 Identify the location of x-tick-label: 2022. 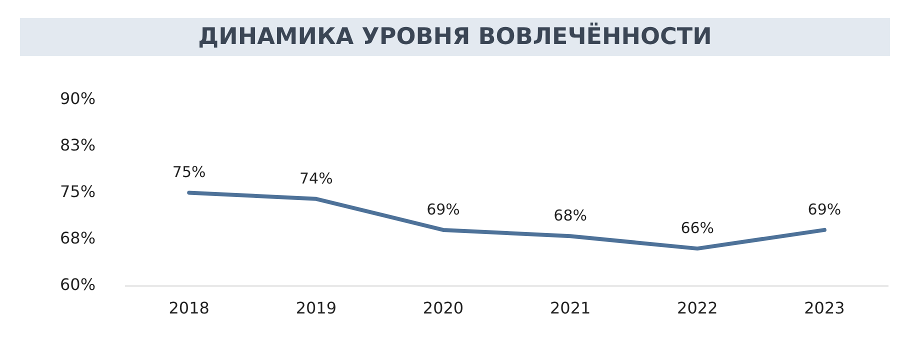
(697, 308).